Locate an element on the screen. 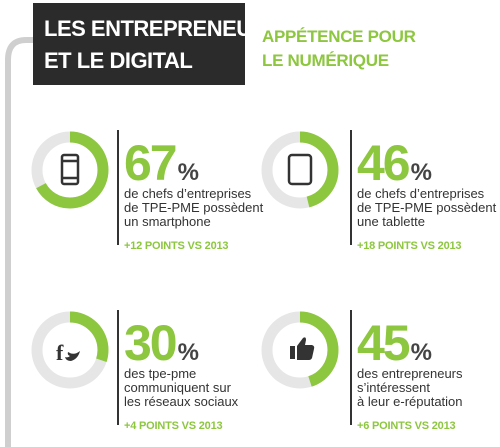 This screenshot has height=447, width=500. stat-description: communiquent sur is located at coordinates (178, 387).